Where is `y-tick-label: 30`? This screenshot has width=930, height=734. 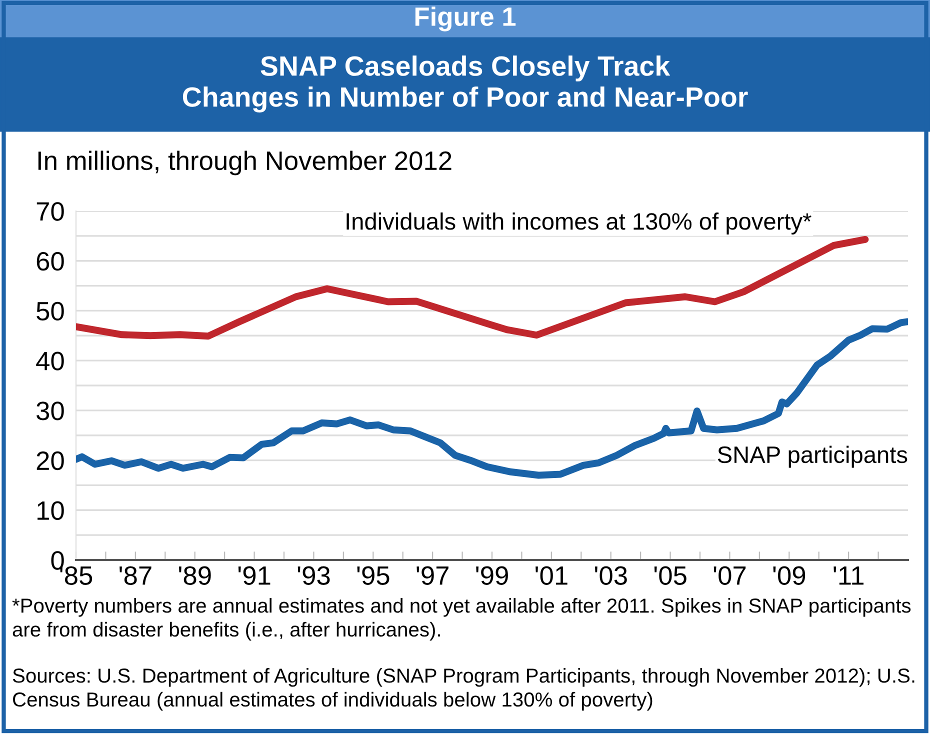
y-tick-label: 30 is located at coordinates (50, 411).